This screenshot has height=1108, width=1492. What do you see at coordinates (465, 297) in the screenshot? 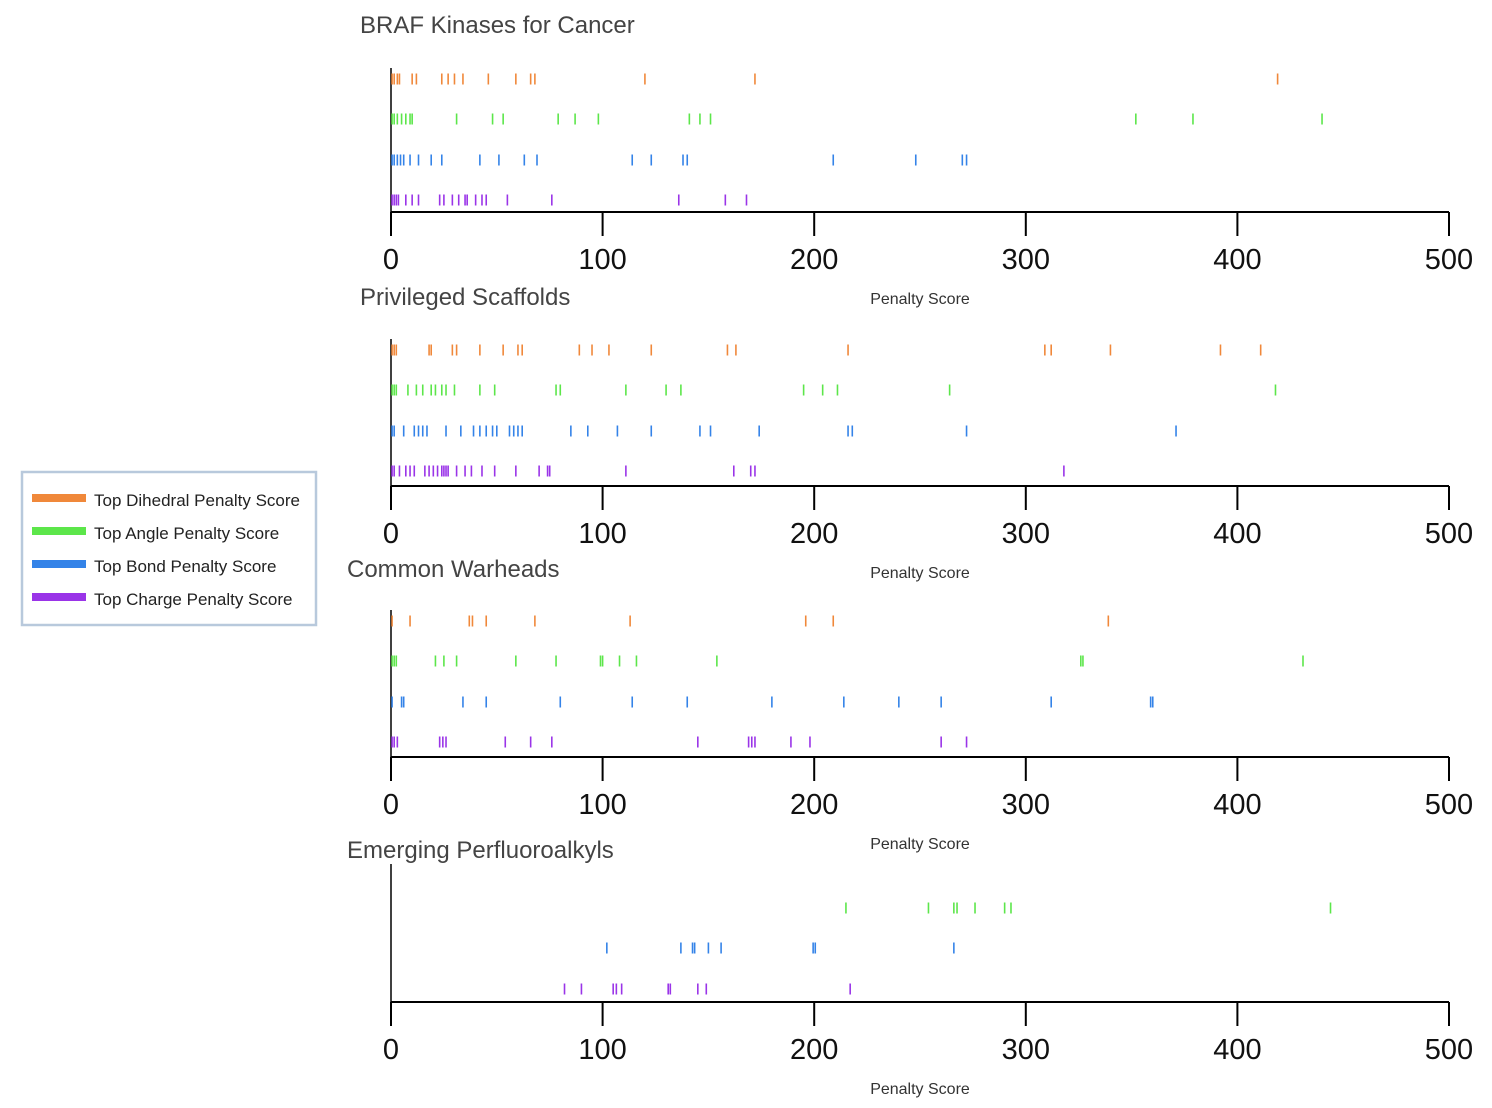
I see `panel-title: Privileged Scaffolds` at bounding box center [465, 297].